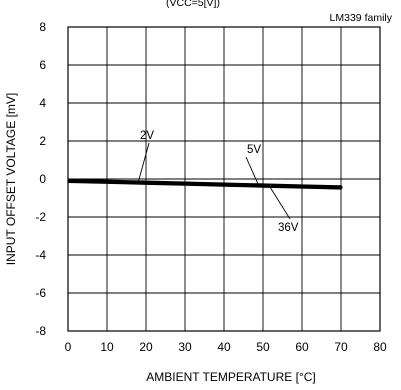 The height and width of the screenshot is (390, 401). What do you see at coordinates (380, 347) in the screenshot?
I see `x-tick-label: 80` at bounding box center [380, 347].